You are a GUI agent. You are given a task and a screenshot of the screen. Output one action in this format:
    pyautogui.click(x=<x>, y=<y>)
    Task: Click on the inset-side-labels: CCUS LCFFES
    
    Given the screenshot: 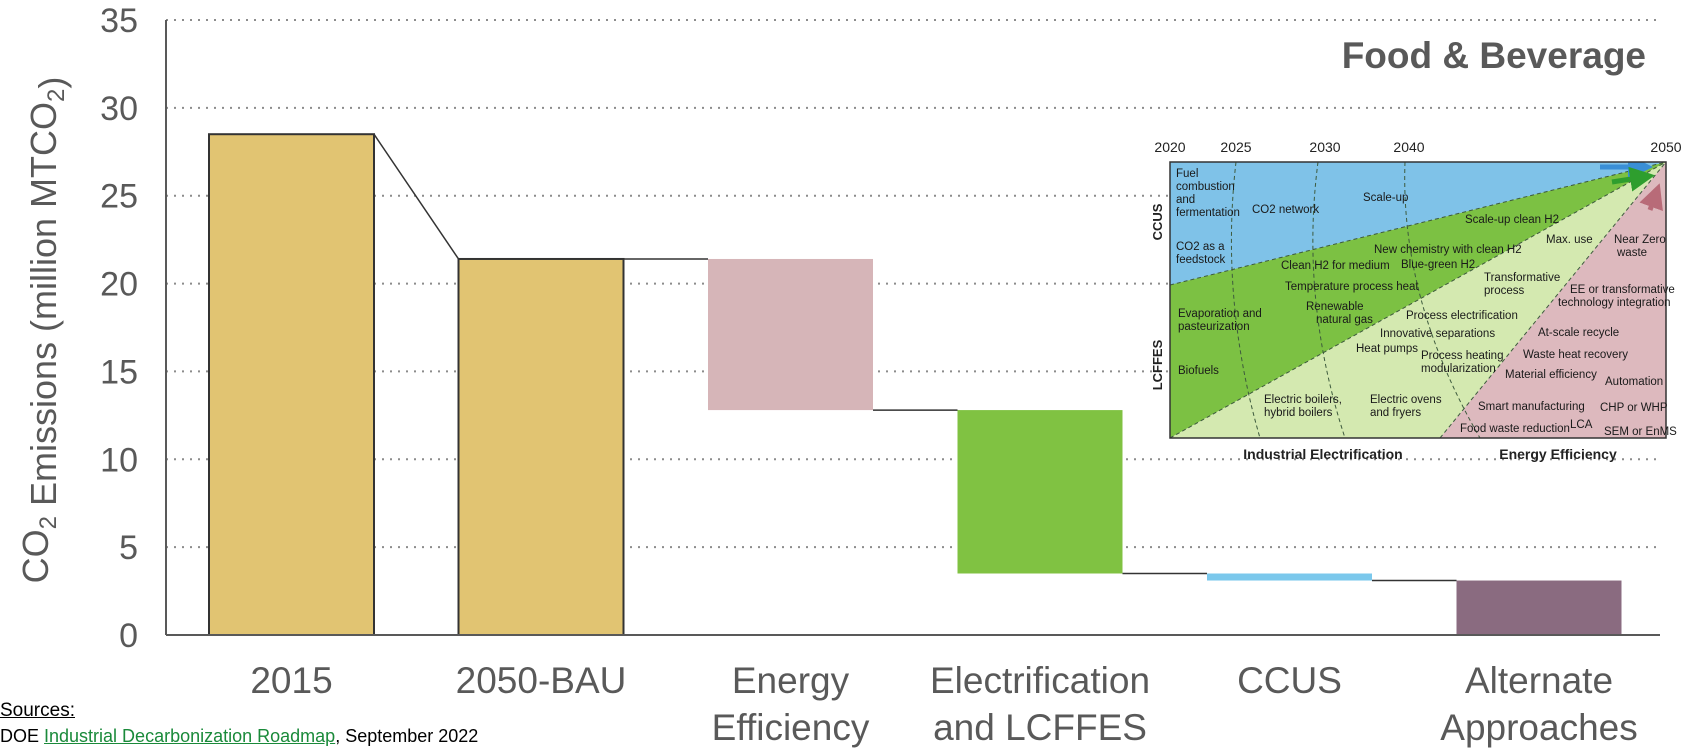 What is the action you would take?
    pyautogui.click(x=1157, y=296)
    